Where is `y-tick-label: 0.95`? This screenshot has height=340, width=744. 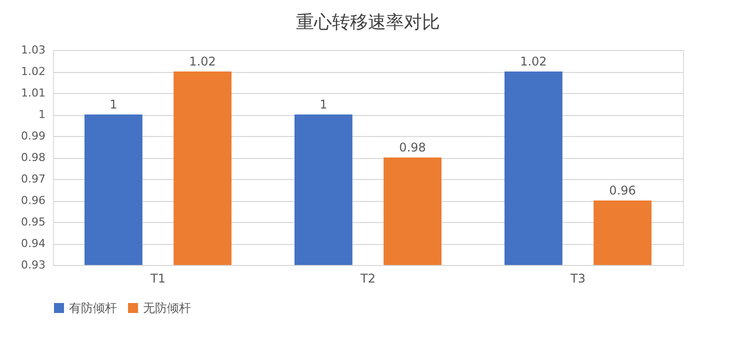
y-tick-label: 0.95 is located at coordinates (33, 222).